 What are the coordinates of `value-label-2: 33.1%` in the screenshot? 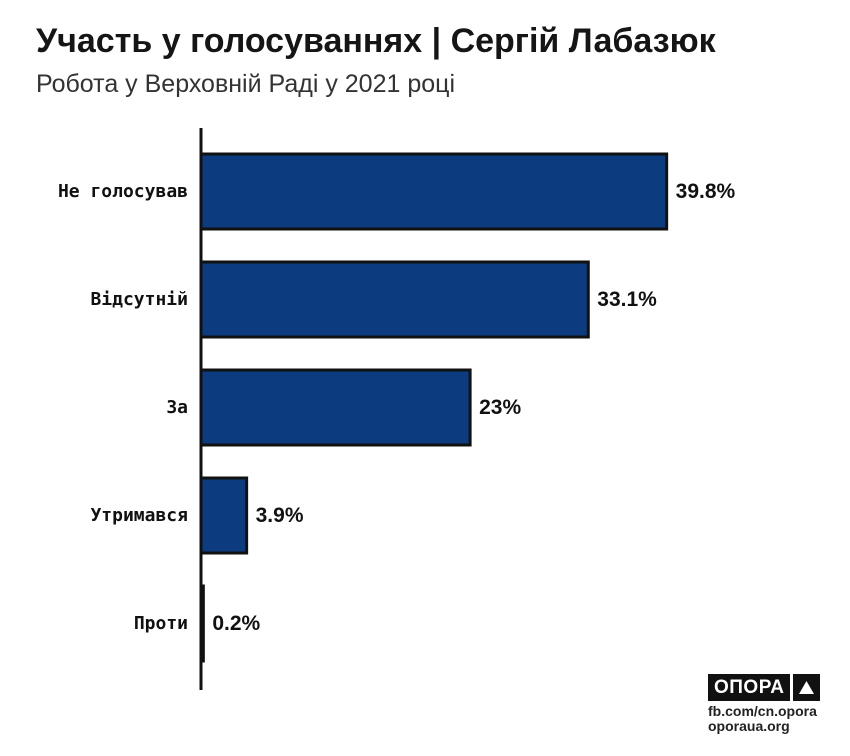 It's located at (627, 299).